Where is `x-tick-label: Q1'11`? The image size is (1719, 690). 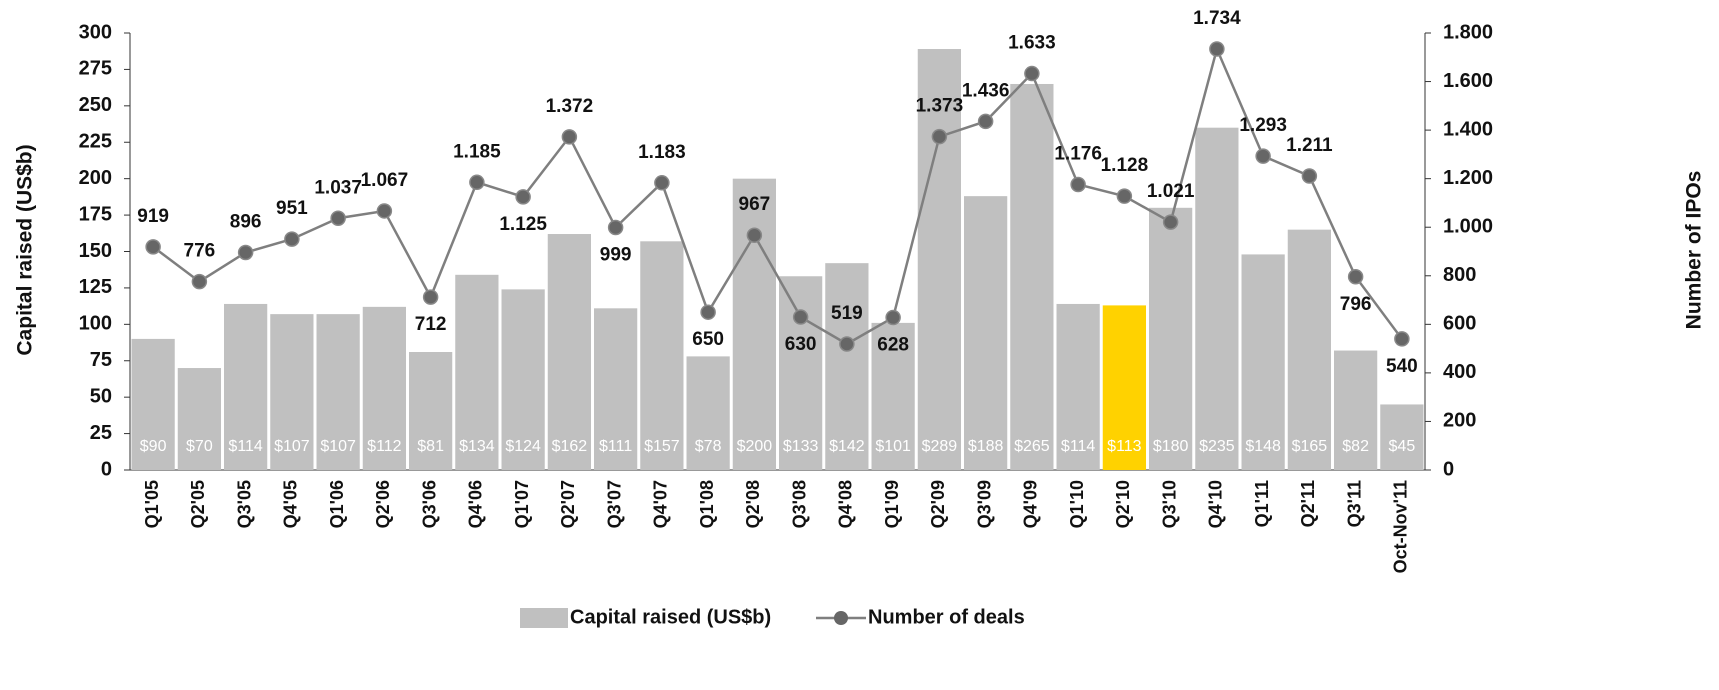 x-tick-label: Q1'11 is located at coordinates (1262, 503).